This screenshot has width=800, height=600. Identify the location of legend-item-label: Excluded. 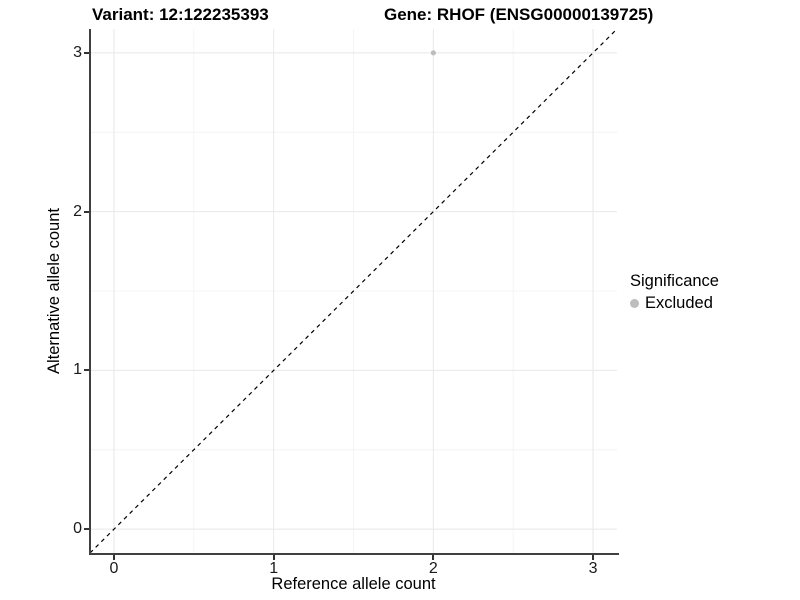
(679, 303).